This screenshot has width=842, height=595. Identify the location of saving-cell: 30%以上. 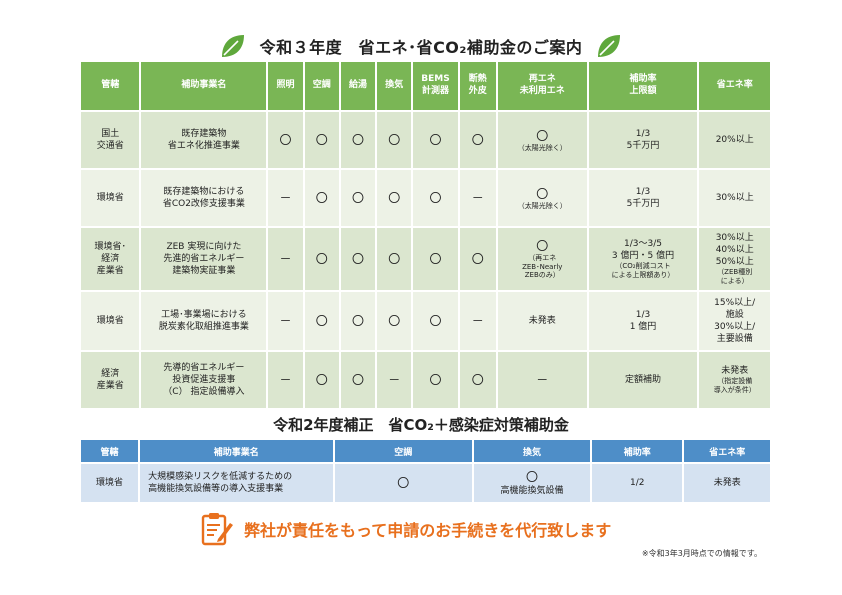
(734, 198).